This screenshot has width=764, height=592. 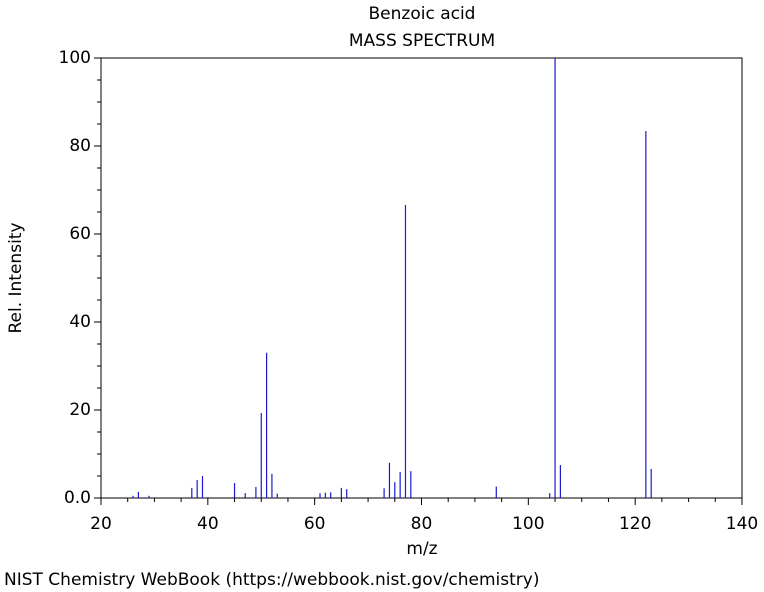 I want to click on chart-title: Benzoic acid, so click(x=422, y=14).